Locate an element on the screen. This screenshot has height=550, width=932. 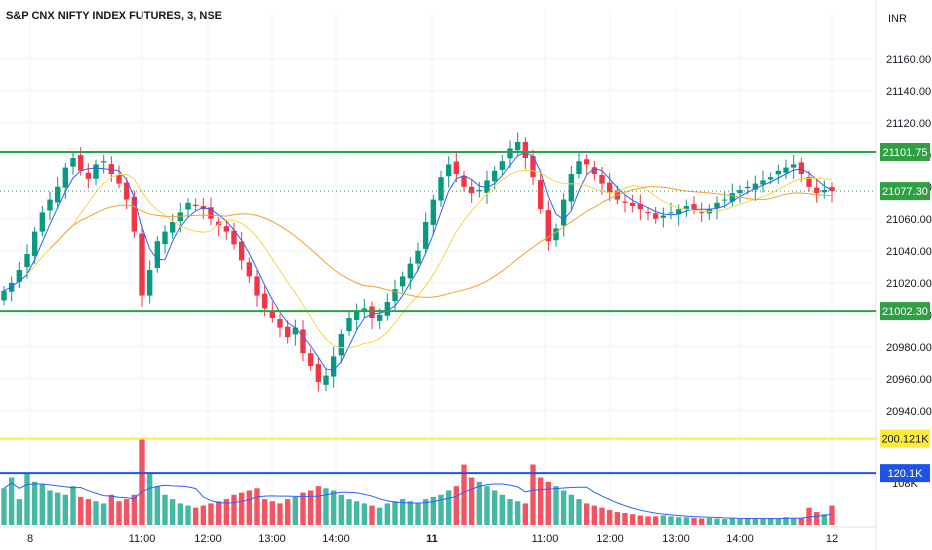
x-tick-label: 11 is located at coordinates (432, 539).